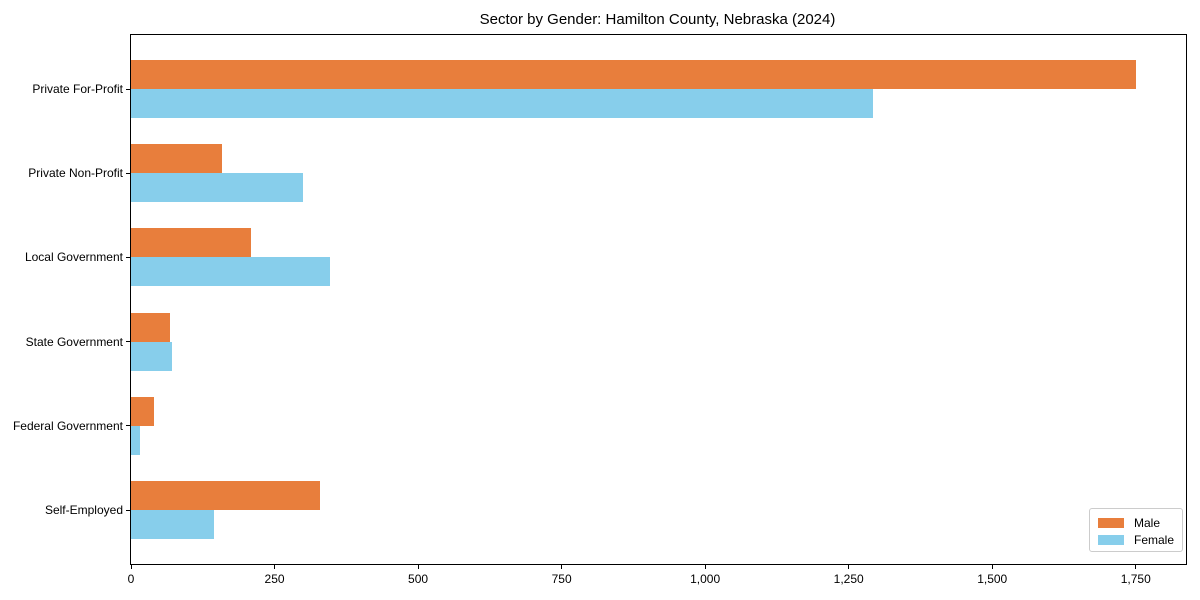  I want to click on x-axis-label: 1,000, so click(705, 579).